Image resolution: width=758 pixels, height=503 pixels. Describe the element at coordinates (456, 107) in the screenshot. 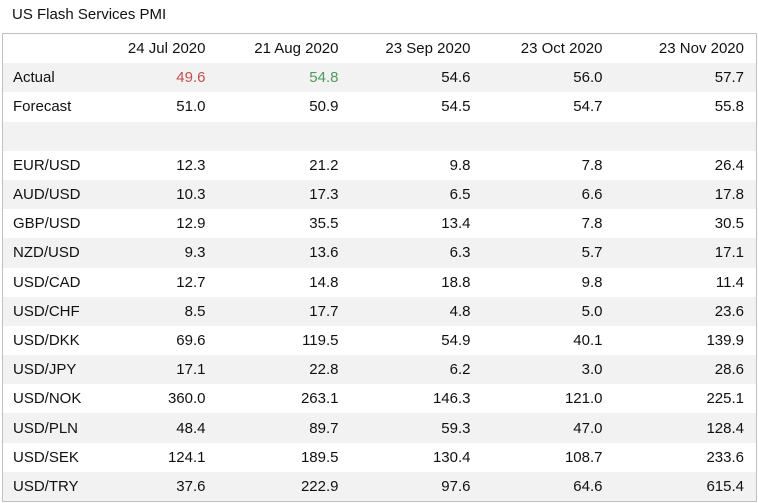

I see `value-cell: 54.5` at that location.